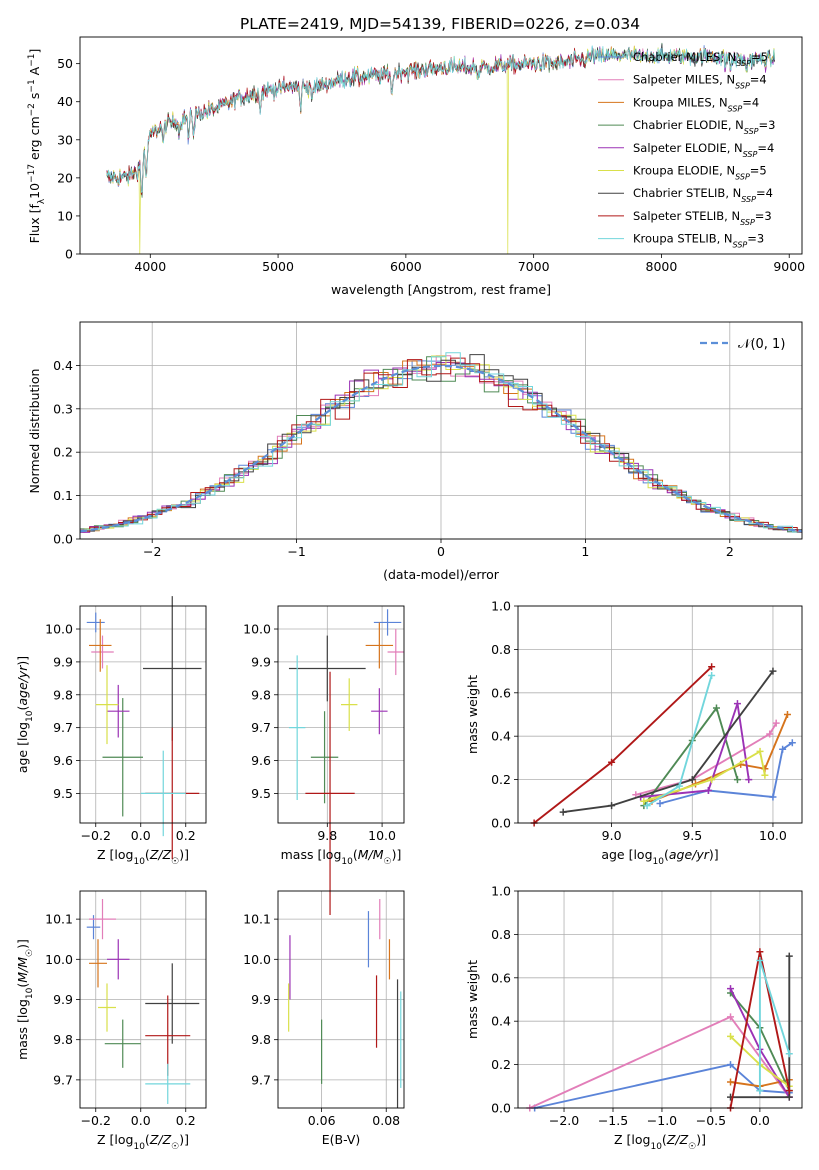  What do you see at coordinates (761, 344) in the screenshot?
I see `legend-entry: 𝒩(0, 1)` at bounding box center [761, 344].